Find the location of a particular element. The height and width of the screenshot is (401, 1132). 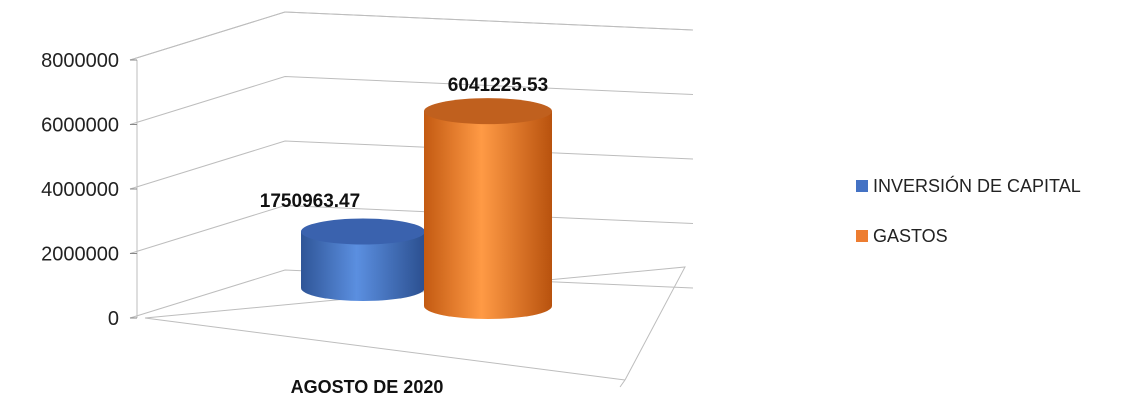

y-axis-tick-labels: 0 2000000 4000000 6000000 8000000 is located at coordinates (80, 190).